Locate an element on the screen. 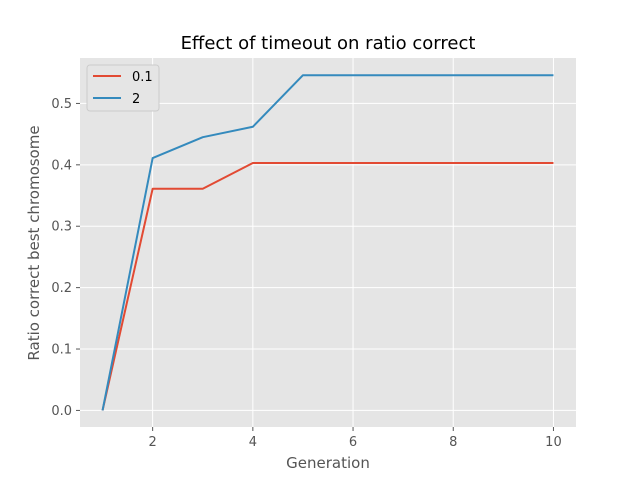 The image size is (640, 480). y-tick-label: 0.3 is located at coordinates (61, 227).